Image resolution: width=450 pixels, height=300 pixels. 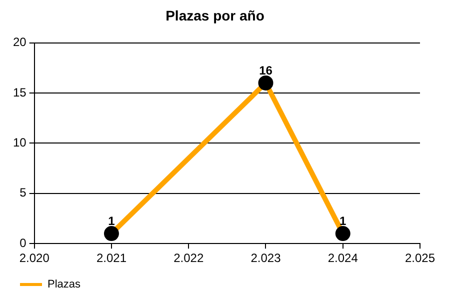 What do you see at coordinates (215, 15) in the screenshot?
I see `chart-title: Plazas por año` at bounding box center [215, 15].